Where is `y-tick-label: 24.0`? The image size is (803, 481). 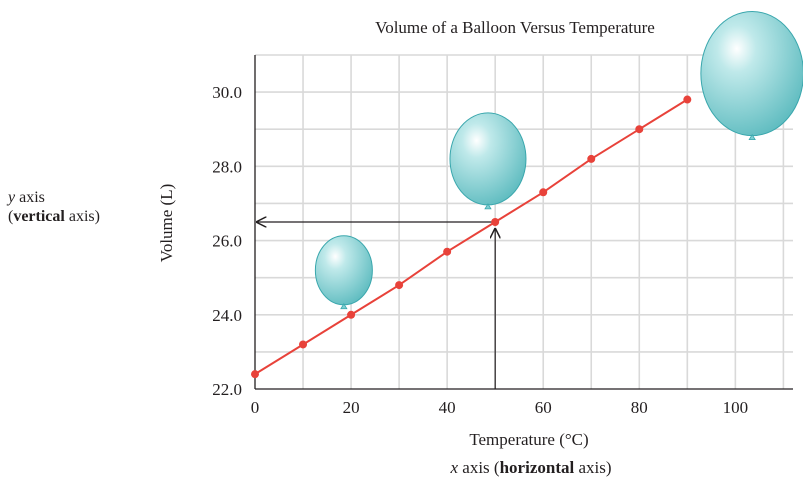
y-tick-label: 24.0 is located at coordinates (227, 315).